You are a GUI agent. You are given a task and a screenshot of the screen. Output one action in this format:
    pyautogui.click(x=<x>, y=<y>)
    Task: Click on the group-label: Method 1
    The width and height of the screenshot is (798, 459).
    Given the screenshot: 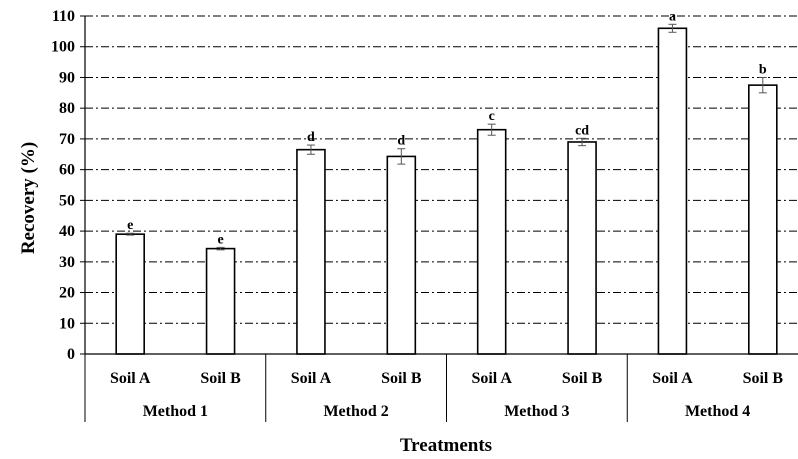 What is the action you would take?
    pyautogui.click(x=175, y=411)
    